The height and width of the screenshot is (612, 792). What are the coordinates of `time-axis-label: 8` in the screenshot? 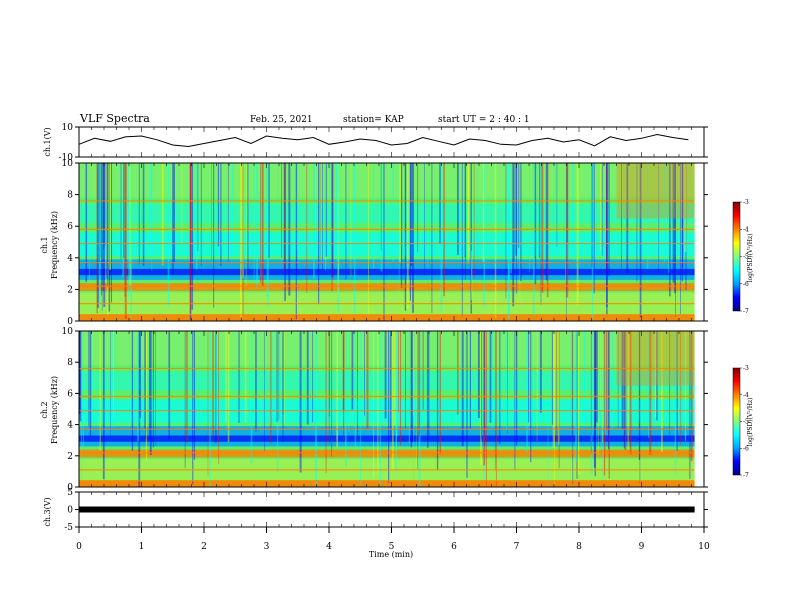 It's located at (579, 547).